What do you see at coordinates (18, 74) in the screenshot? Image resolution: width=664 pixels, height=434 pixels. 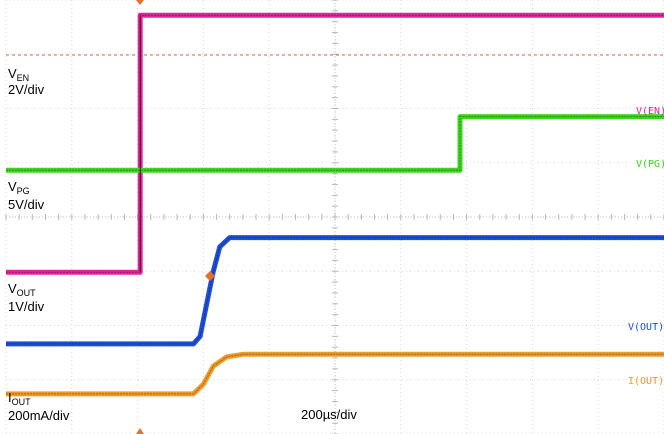 I see `en-channel-label: VEN` at bounding box center [18, 74].